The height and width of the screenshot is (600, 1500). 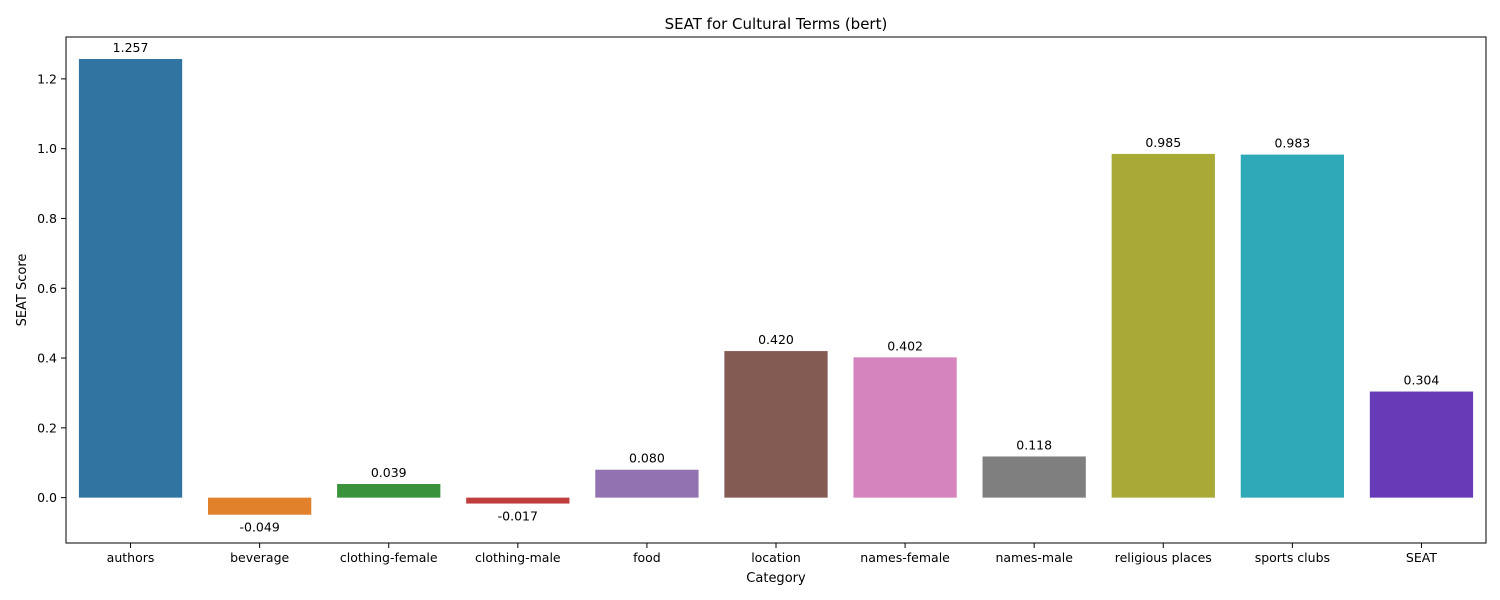 What do you see at coordinates (389, 472) in the screenshot?
I see `data-label: 0.039` at bounding box center [389, 472].